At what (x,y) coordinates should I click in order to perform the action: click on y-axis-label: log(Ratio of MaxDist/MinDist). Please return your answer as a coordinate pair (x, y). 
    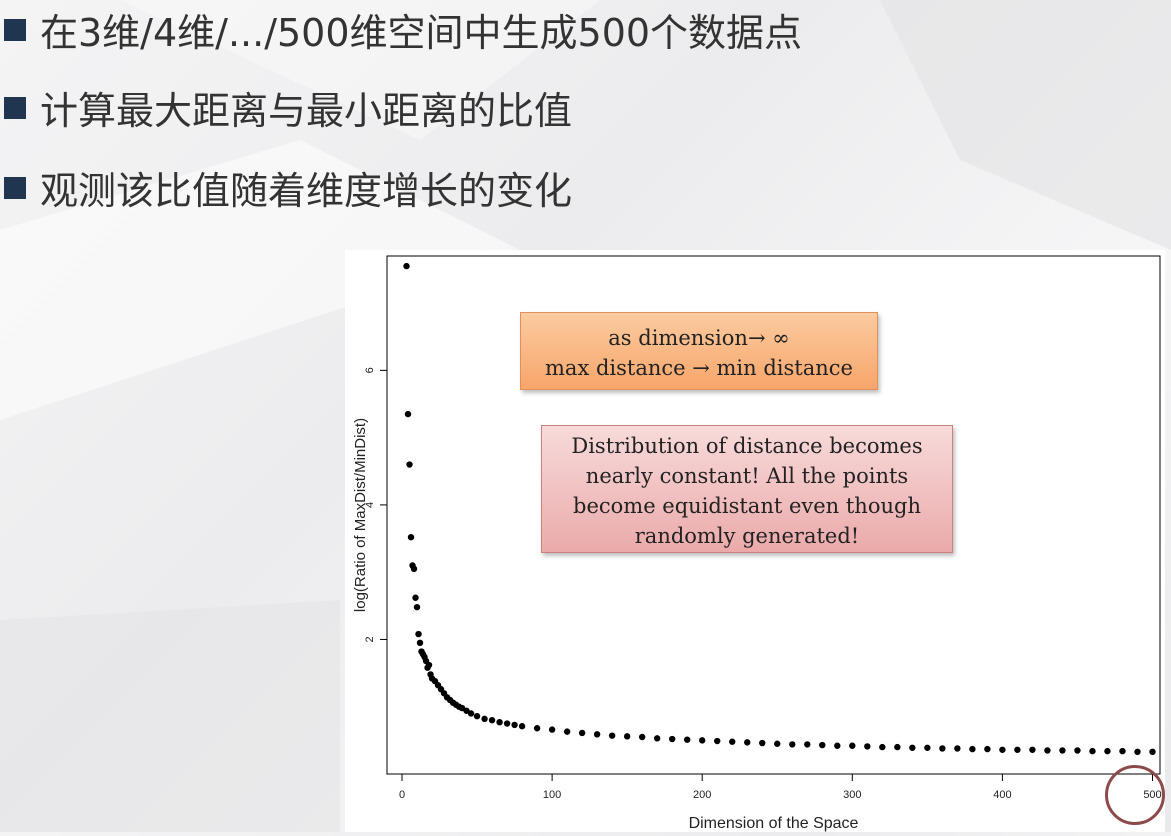
    Looking at the image, I should click on (360, 515).